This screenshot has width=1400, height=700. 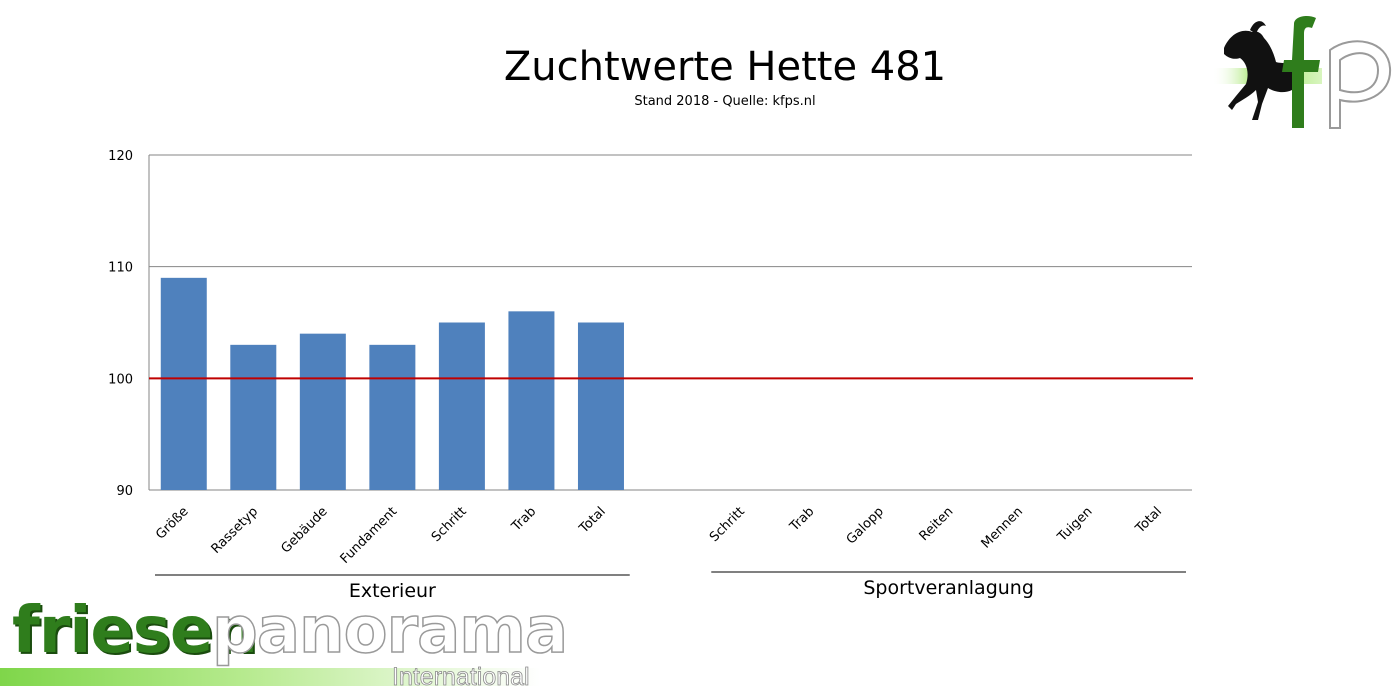 I want to click on logo-green-band, so click(x=270, y=677).